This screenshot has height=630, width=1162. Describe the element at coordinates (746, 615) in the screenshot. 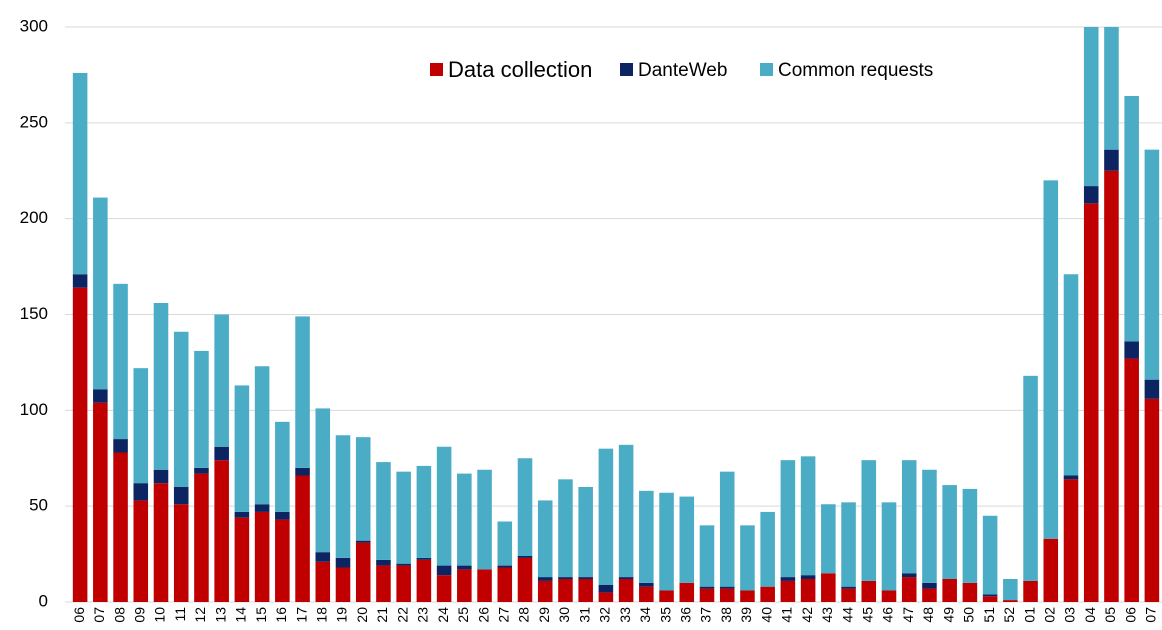

I see `x-tick-label: 39` at that location.